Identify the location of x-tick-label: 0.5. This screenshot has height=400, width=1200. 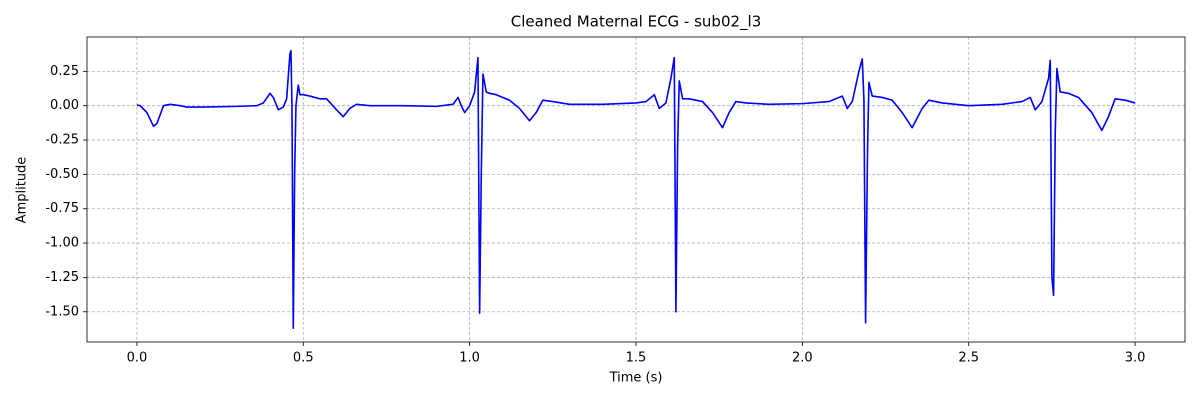
(303, 358).